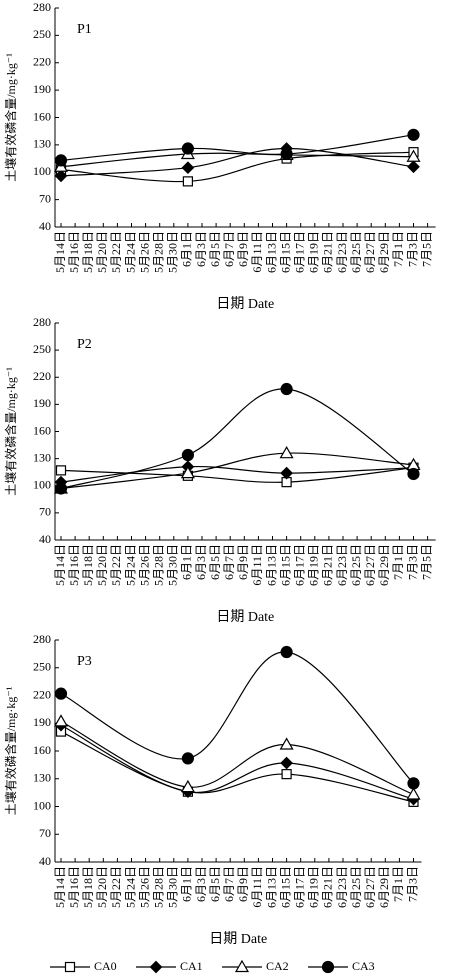  Describe the element at coordinates (45, 833) in the screenshot. I see `y-tick-label: 70` at that location.